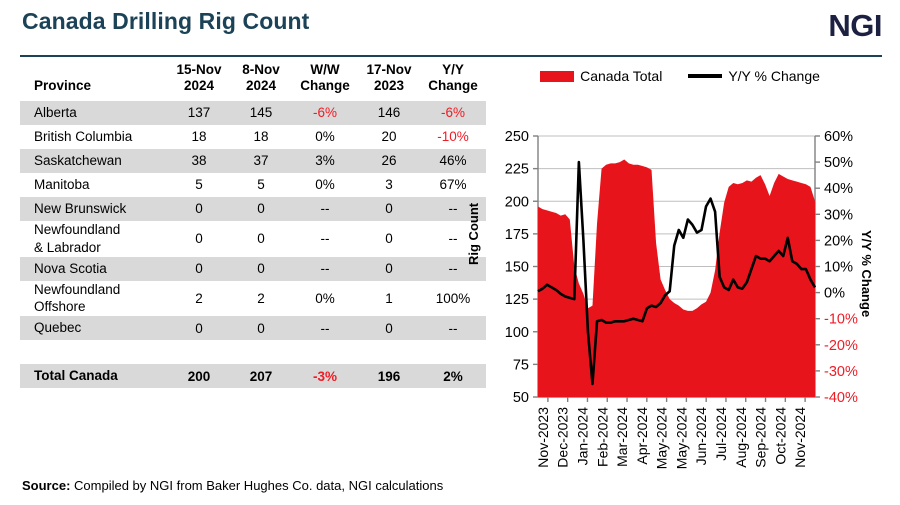  What do you see at coordinates (94, 112) in the screenshot?
I see `cell-province: Alberta` at bounding box center [94, 112].